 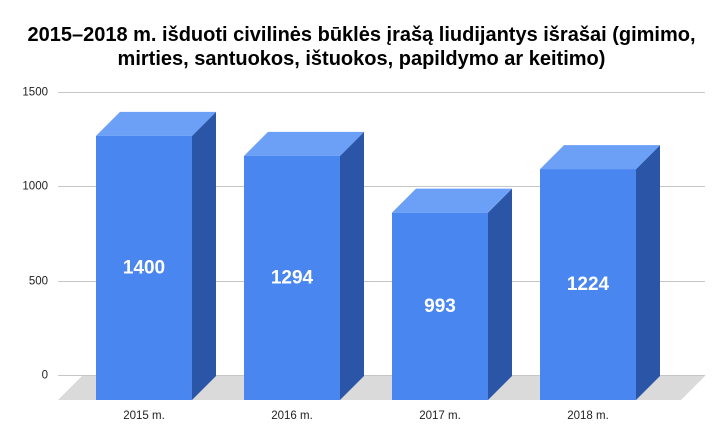 I want to click on bar-4-side, so click(x=648, y=272).